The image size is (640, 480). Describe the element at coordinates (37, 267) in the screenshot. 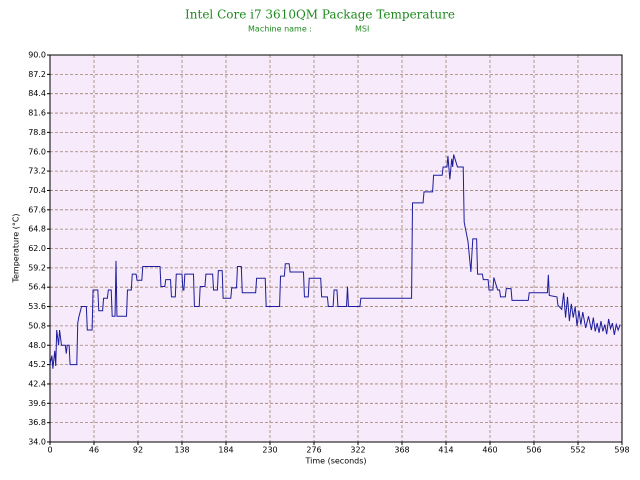

I see `y-tick-label: 59.2` at that location.